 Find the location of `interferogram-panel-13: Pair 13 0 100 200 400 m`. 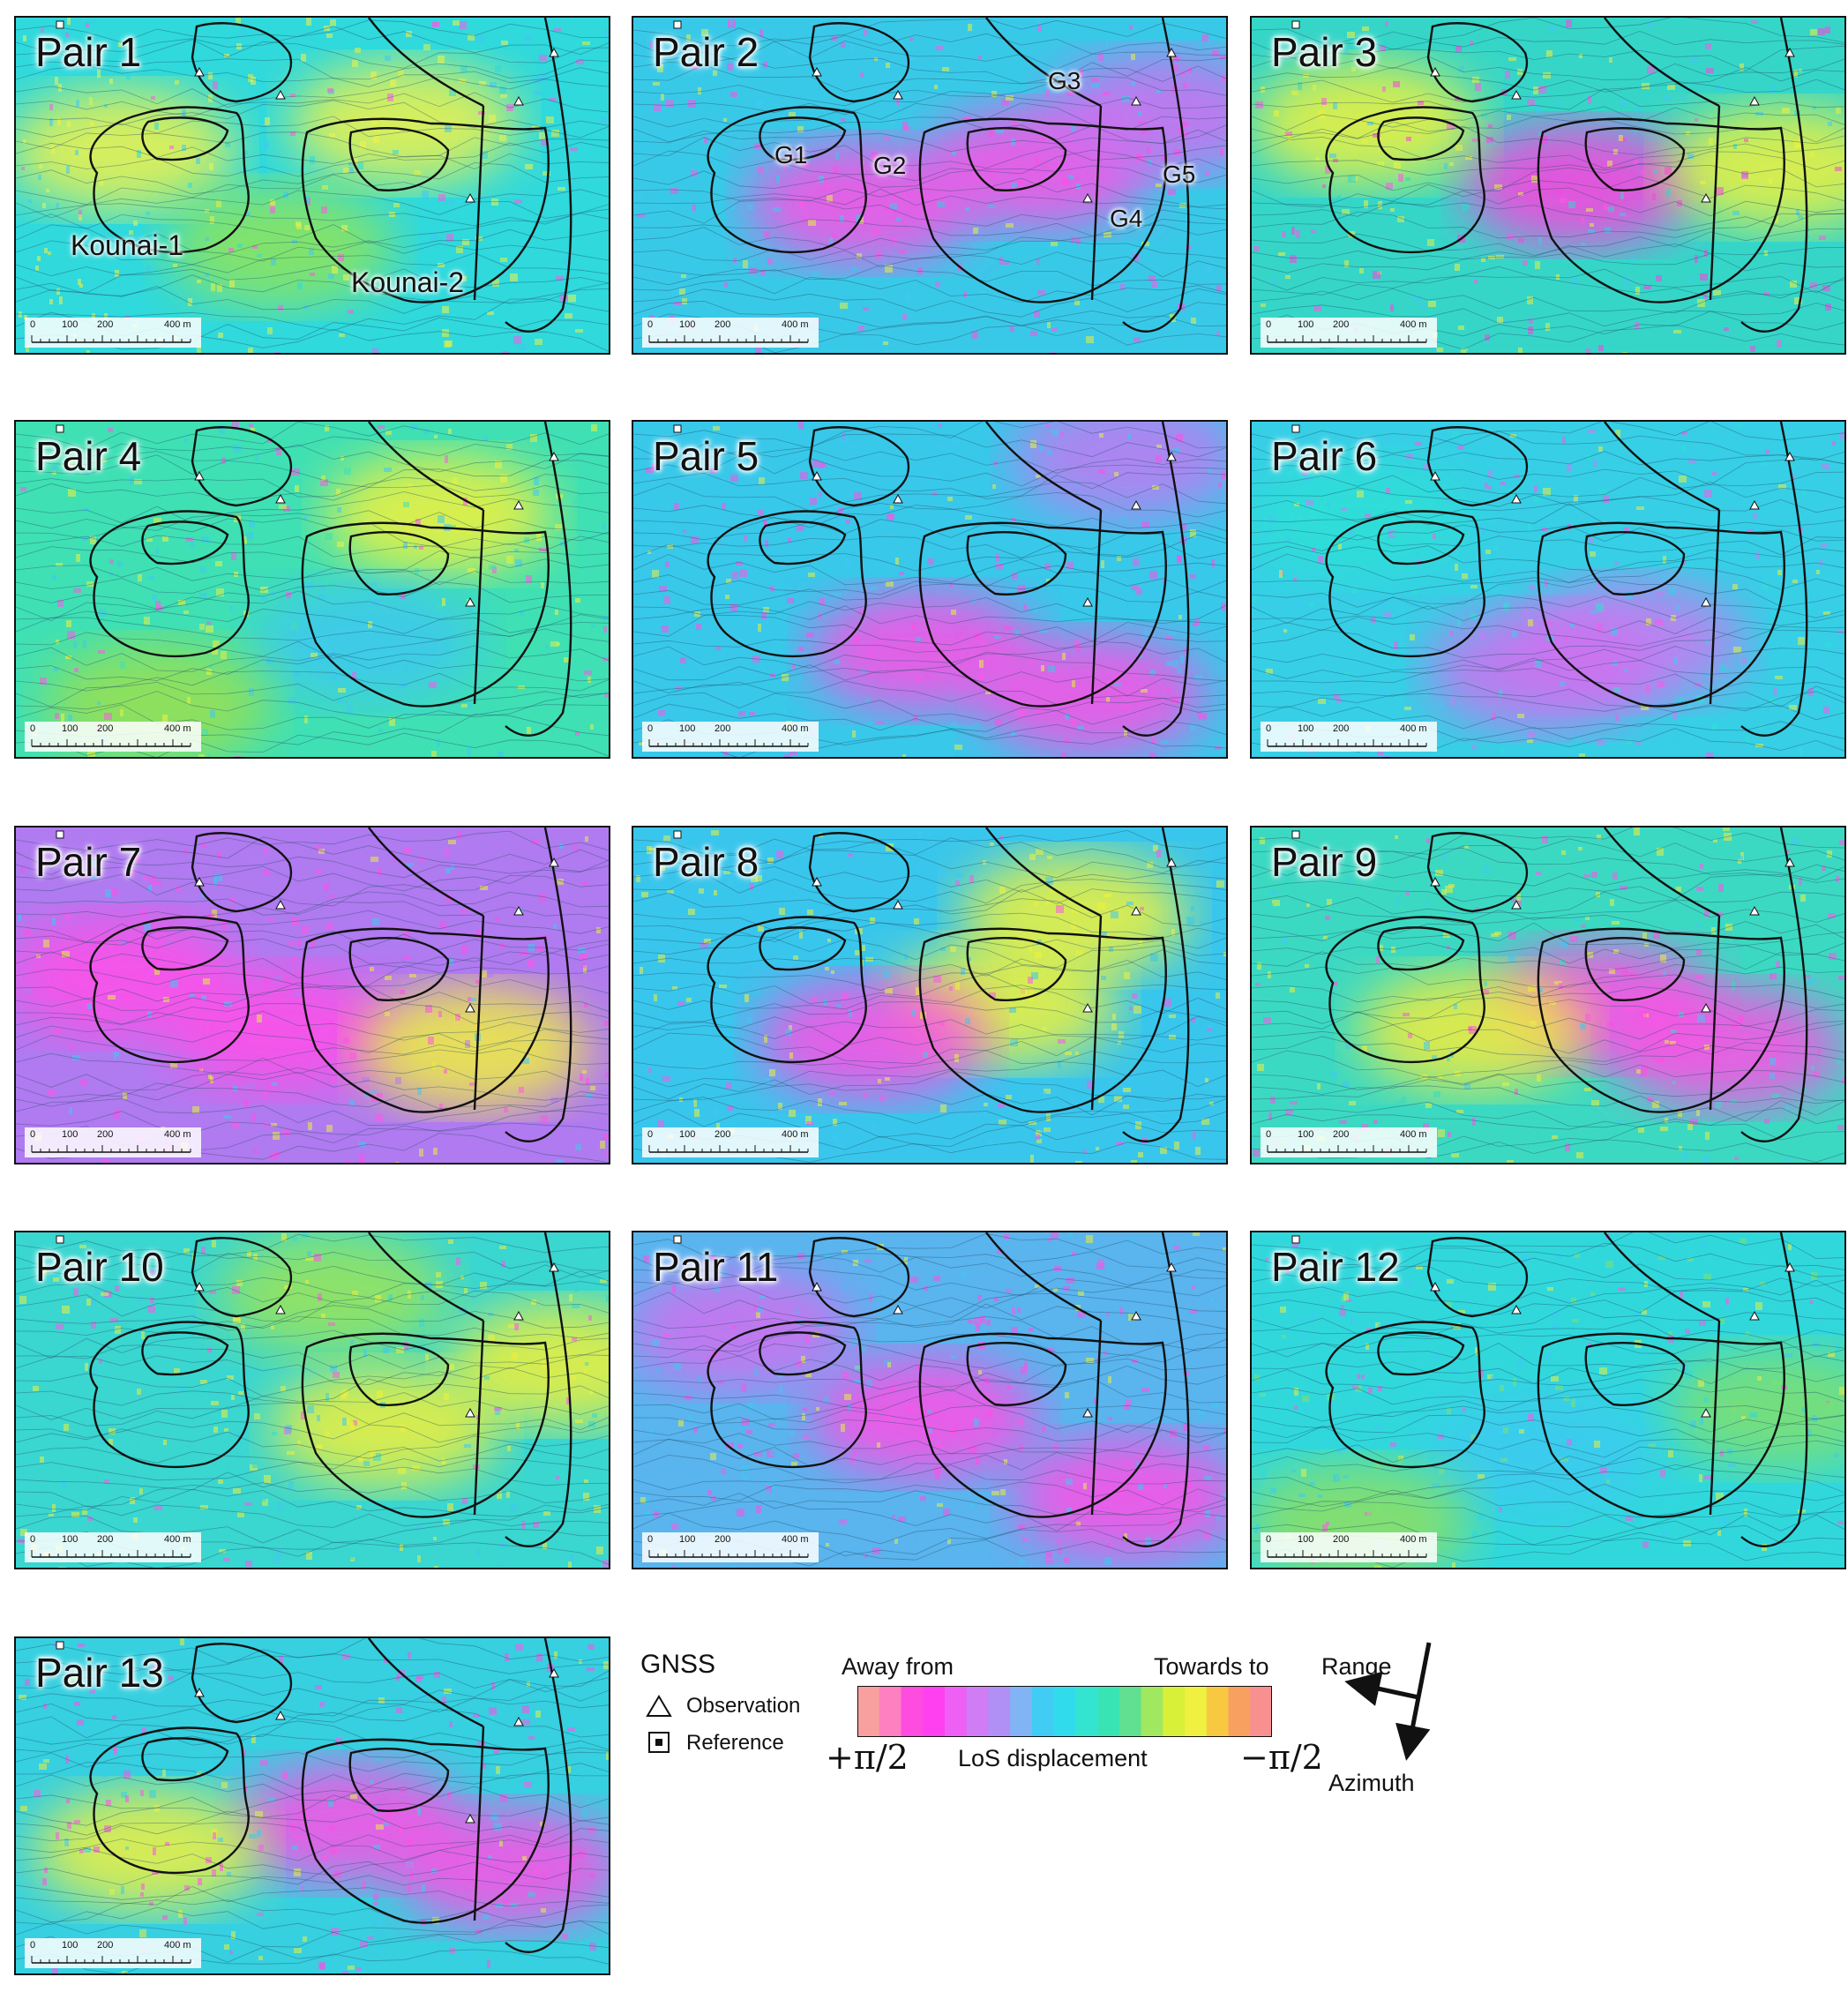

interferogram-panel-13: Pair 13 0 100 200 400 m is located at coordinates (312, 1806).